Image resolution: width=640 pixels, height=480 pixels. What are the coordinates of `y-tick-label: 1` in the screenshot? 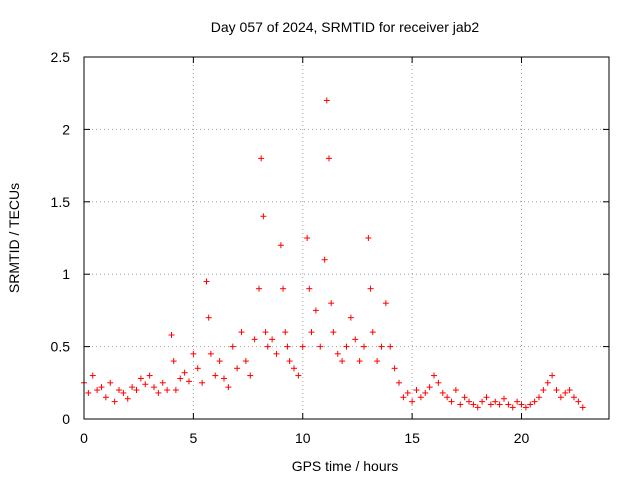 It's located at (66, 274).